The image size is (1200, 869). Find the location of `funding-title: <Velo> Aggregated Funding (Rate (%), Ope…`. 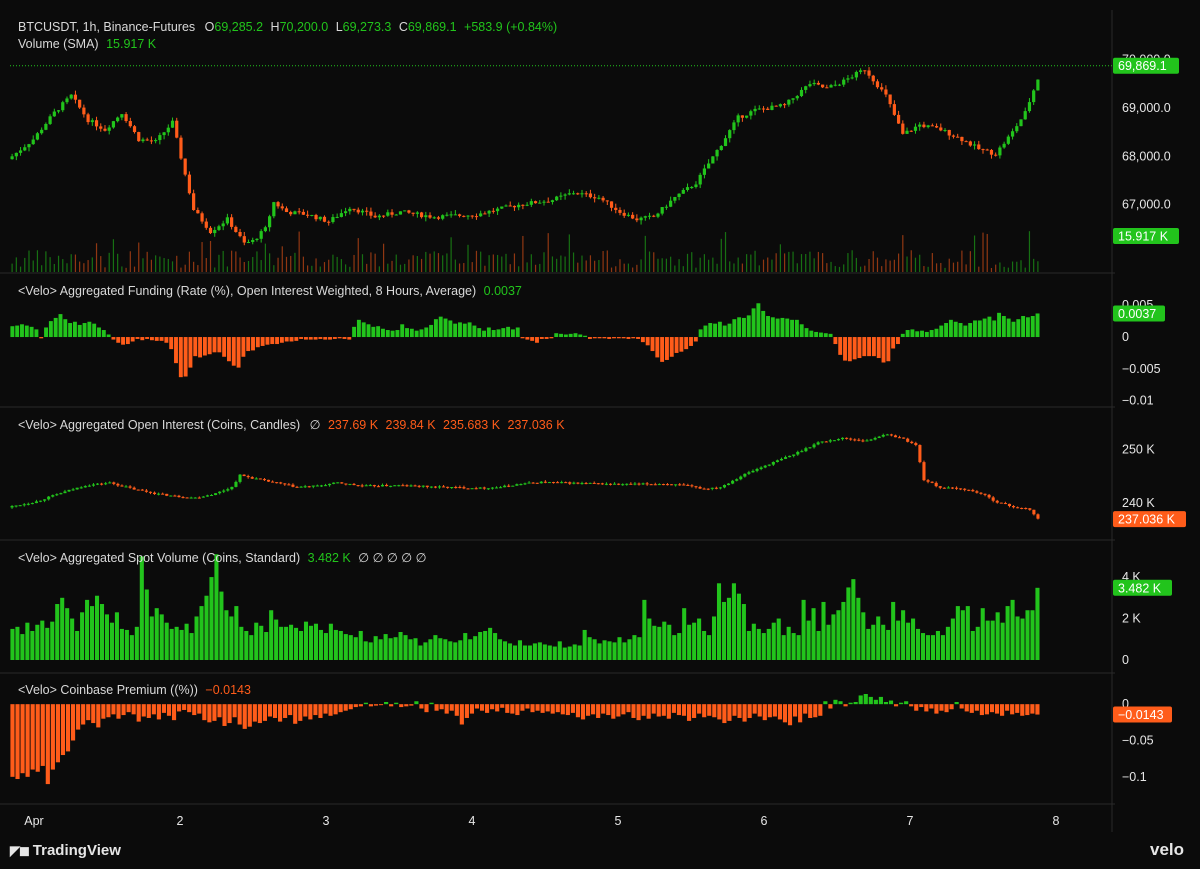

funding-title: <Velo> Aggregated Funding (Rate (%), Ope… is located at coordinates (247, 291).